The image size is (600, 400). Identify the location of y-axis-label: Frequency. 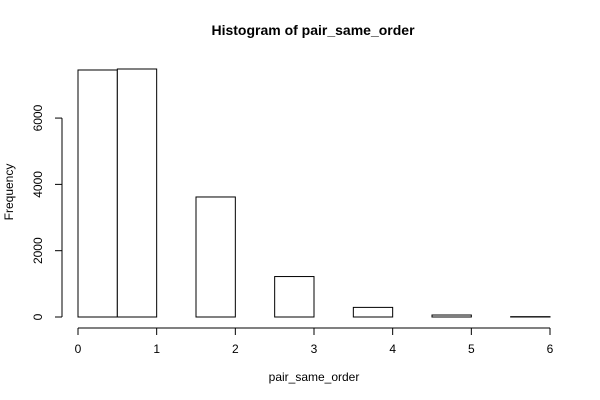
(9, 192).